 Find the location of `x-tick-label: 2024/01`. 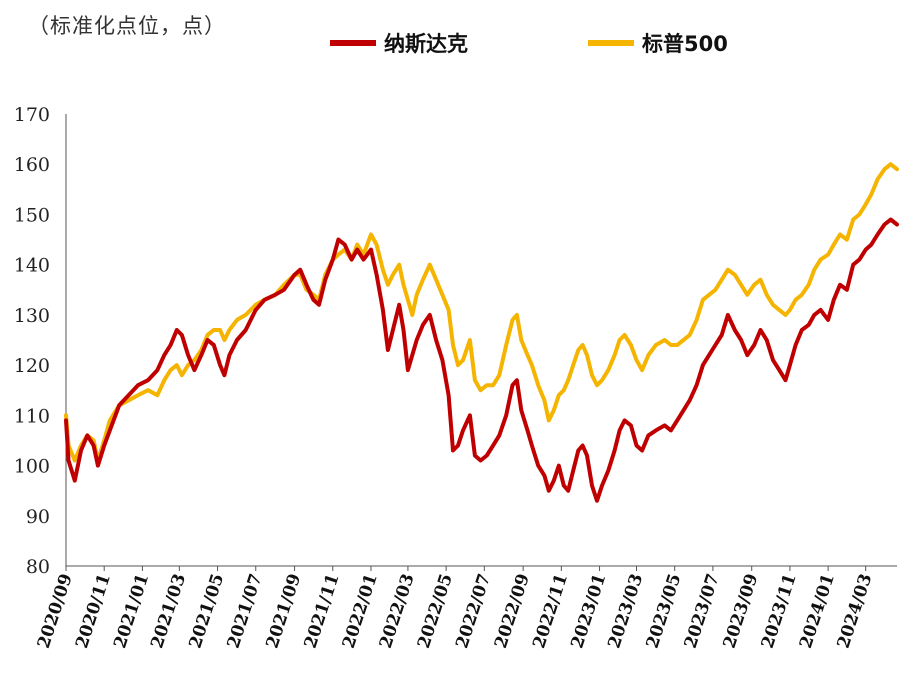

x-tick-label: 2024/01 is located at coordinates (817, 611).